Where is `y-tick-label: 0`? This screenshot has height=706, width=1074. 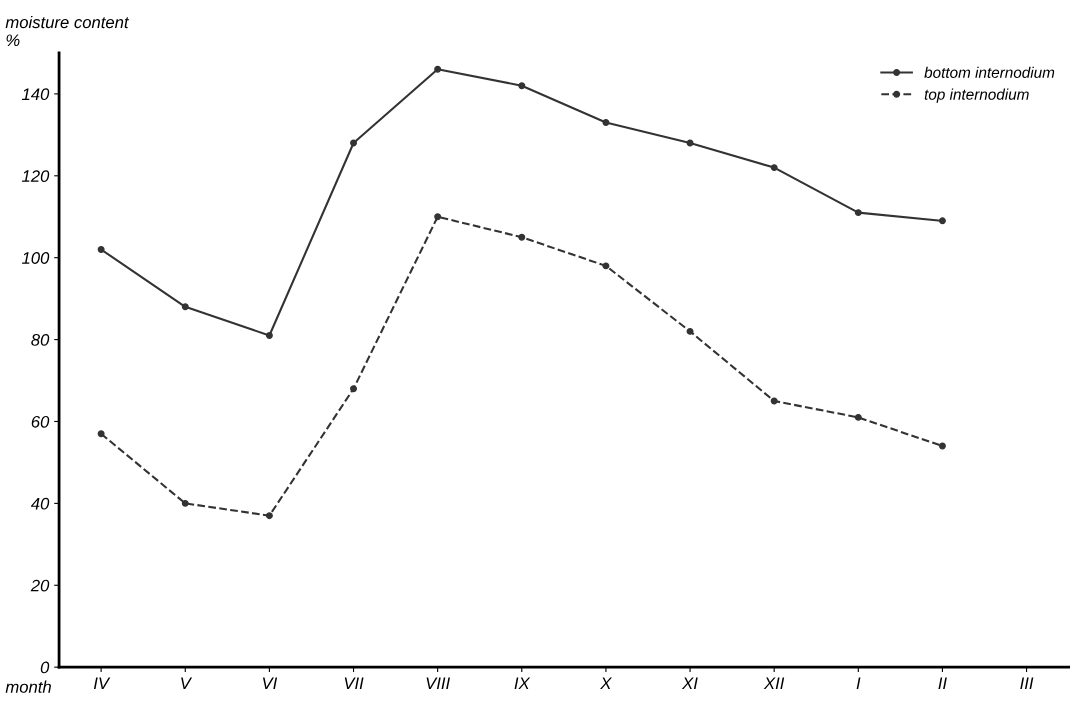 y-tick-label: 0 is located at coordinates (45, 667).